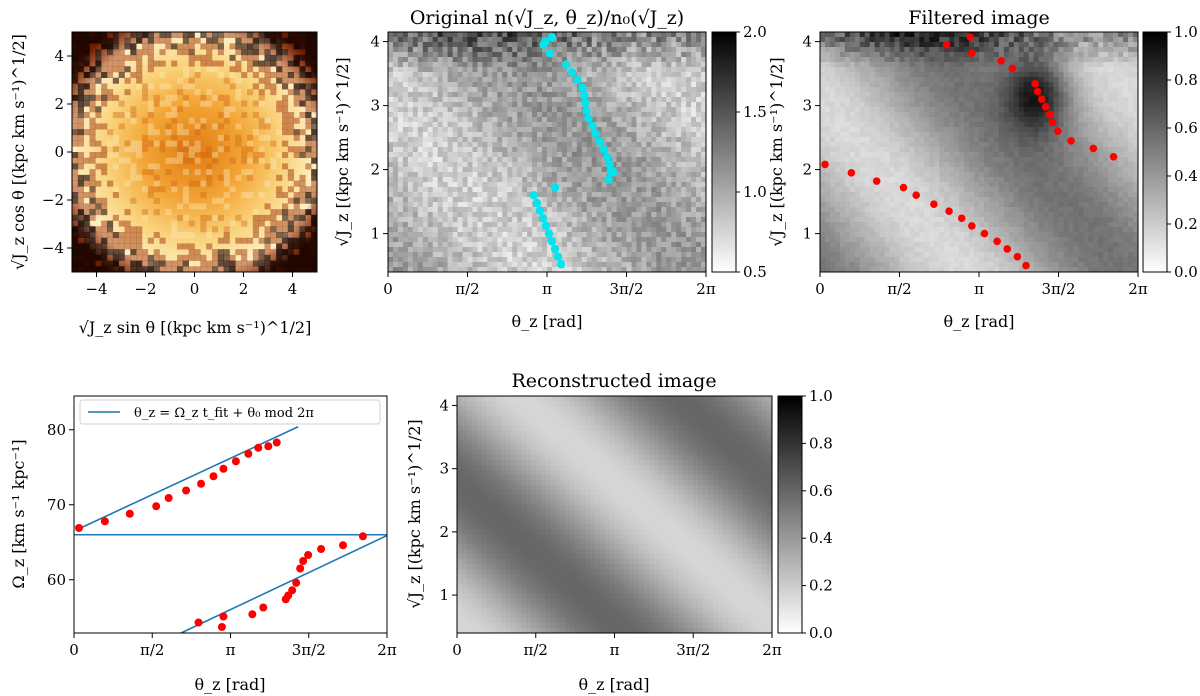 This screenshot has height=696, width=1200. What do you see at coordinates (1155, 152) in the screenshot?
I see `filtered-colorbar` at bounding box center [1155, 152].